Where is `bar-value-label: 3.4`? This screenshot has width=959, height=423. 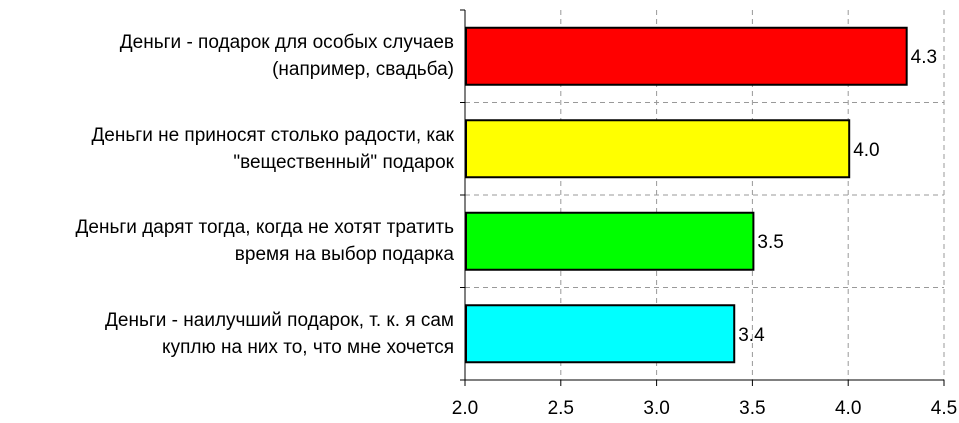 bar-value-label: 3.4 is located at coordinates (751, 335).